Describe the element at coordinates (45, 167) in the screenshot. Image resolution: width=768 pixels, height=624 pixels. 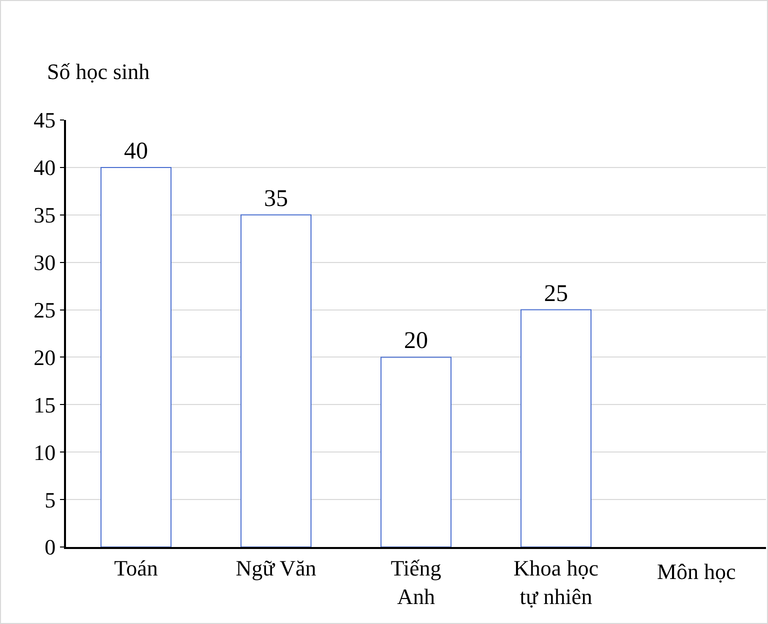
I see `y-tick-label: 40` at that location.